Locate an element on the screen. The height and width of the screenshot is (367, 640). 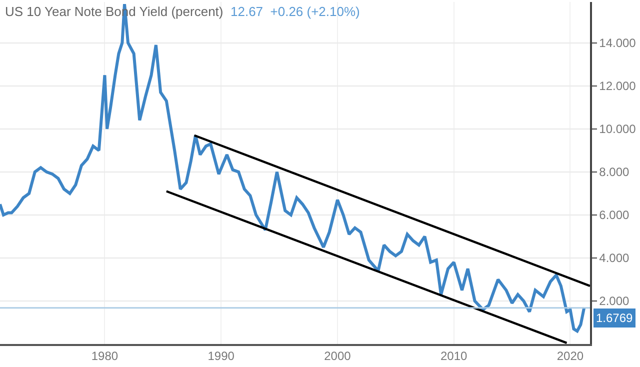
y-tick-label: 6.000 is located at coordinates (614, 215).